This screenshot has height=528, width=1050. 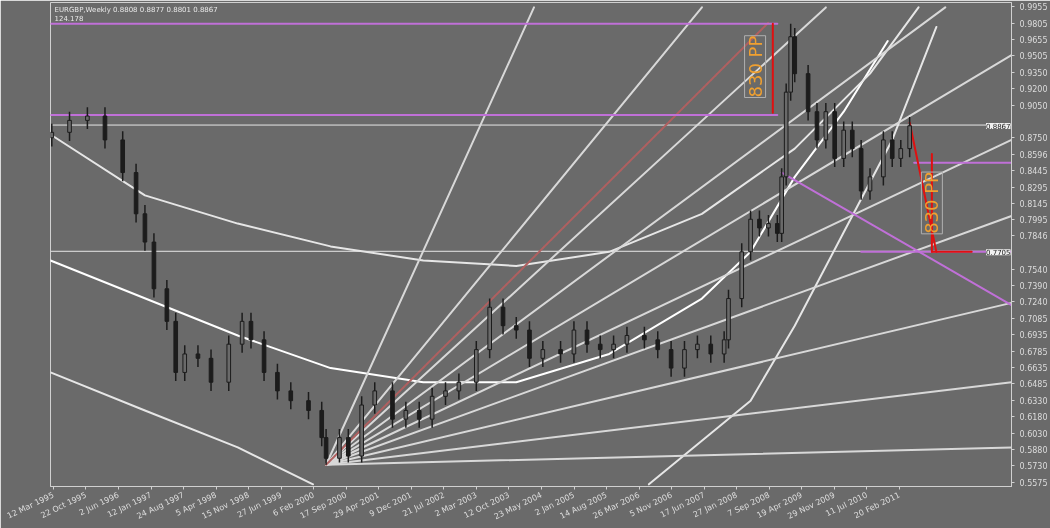 What do you see at coordinates (1033, 237) in the screenshot?
I see `y-tick-label: 0.7846` at bounding box center [1033, 237].